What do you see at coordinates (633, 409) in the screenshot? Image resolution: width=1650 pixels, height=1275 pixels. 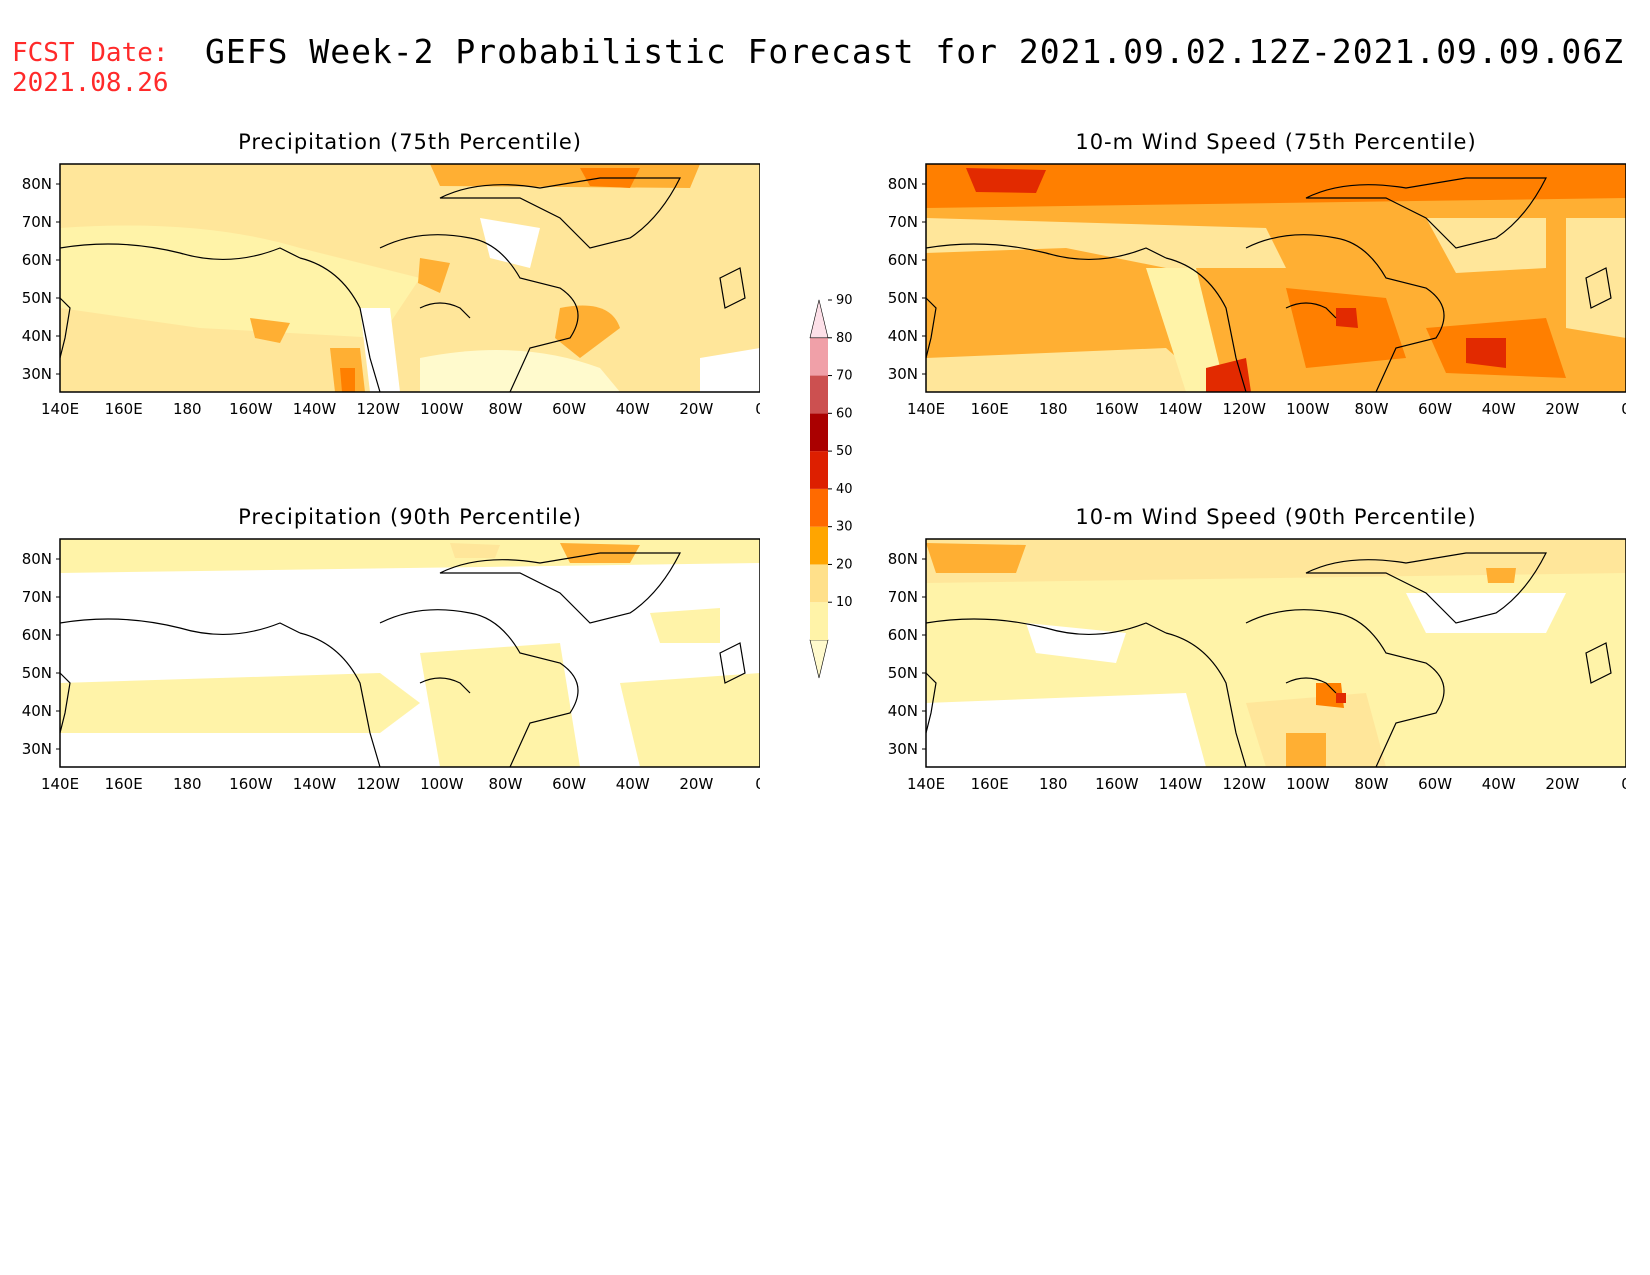 I see `lon-tick-label: 40W` at bounding box center [633, 409].